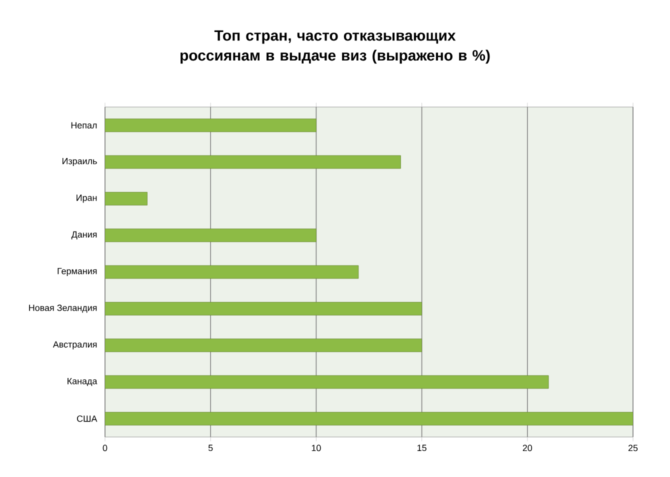 The height and width of the screenshot is (477, 670). What do you see at coordinates (84, 125) in the screenshot?
I see `y-tick-label: Непал` at bounding box center [84, 125].